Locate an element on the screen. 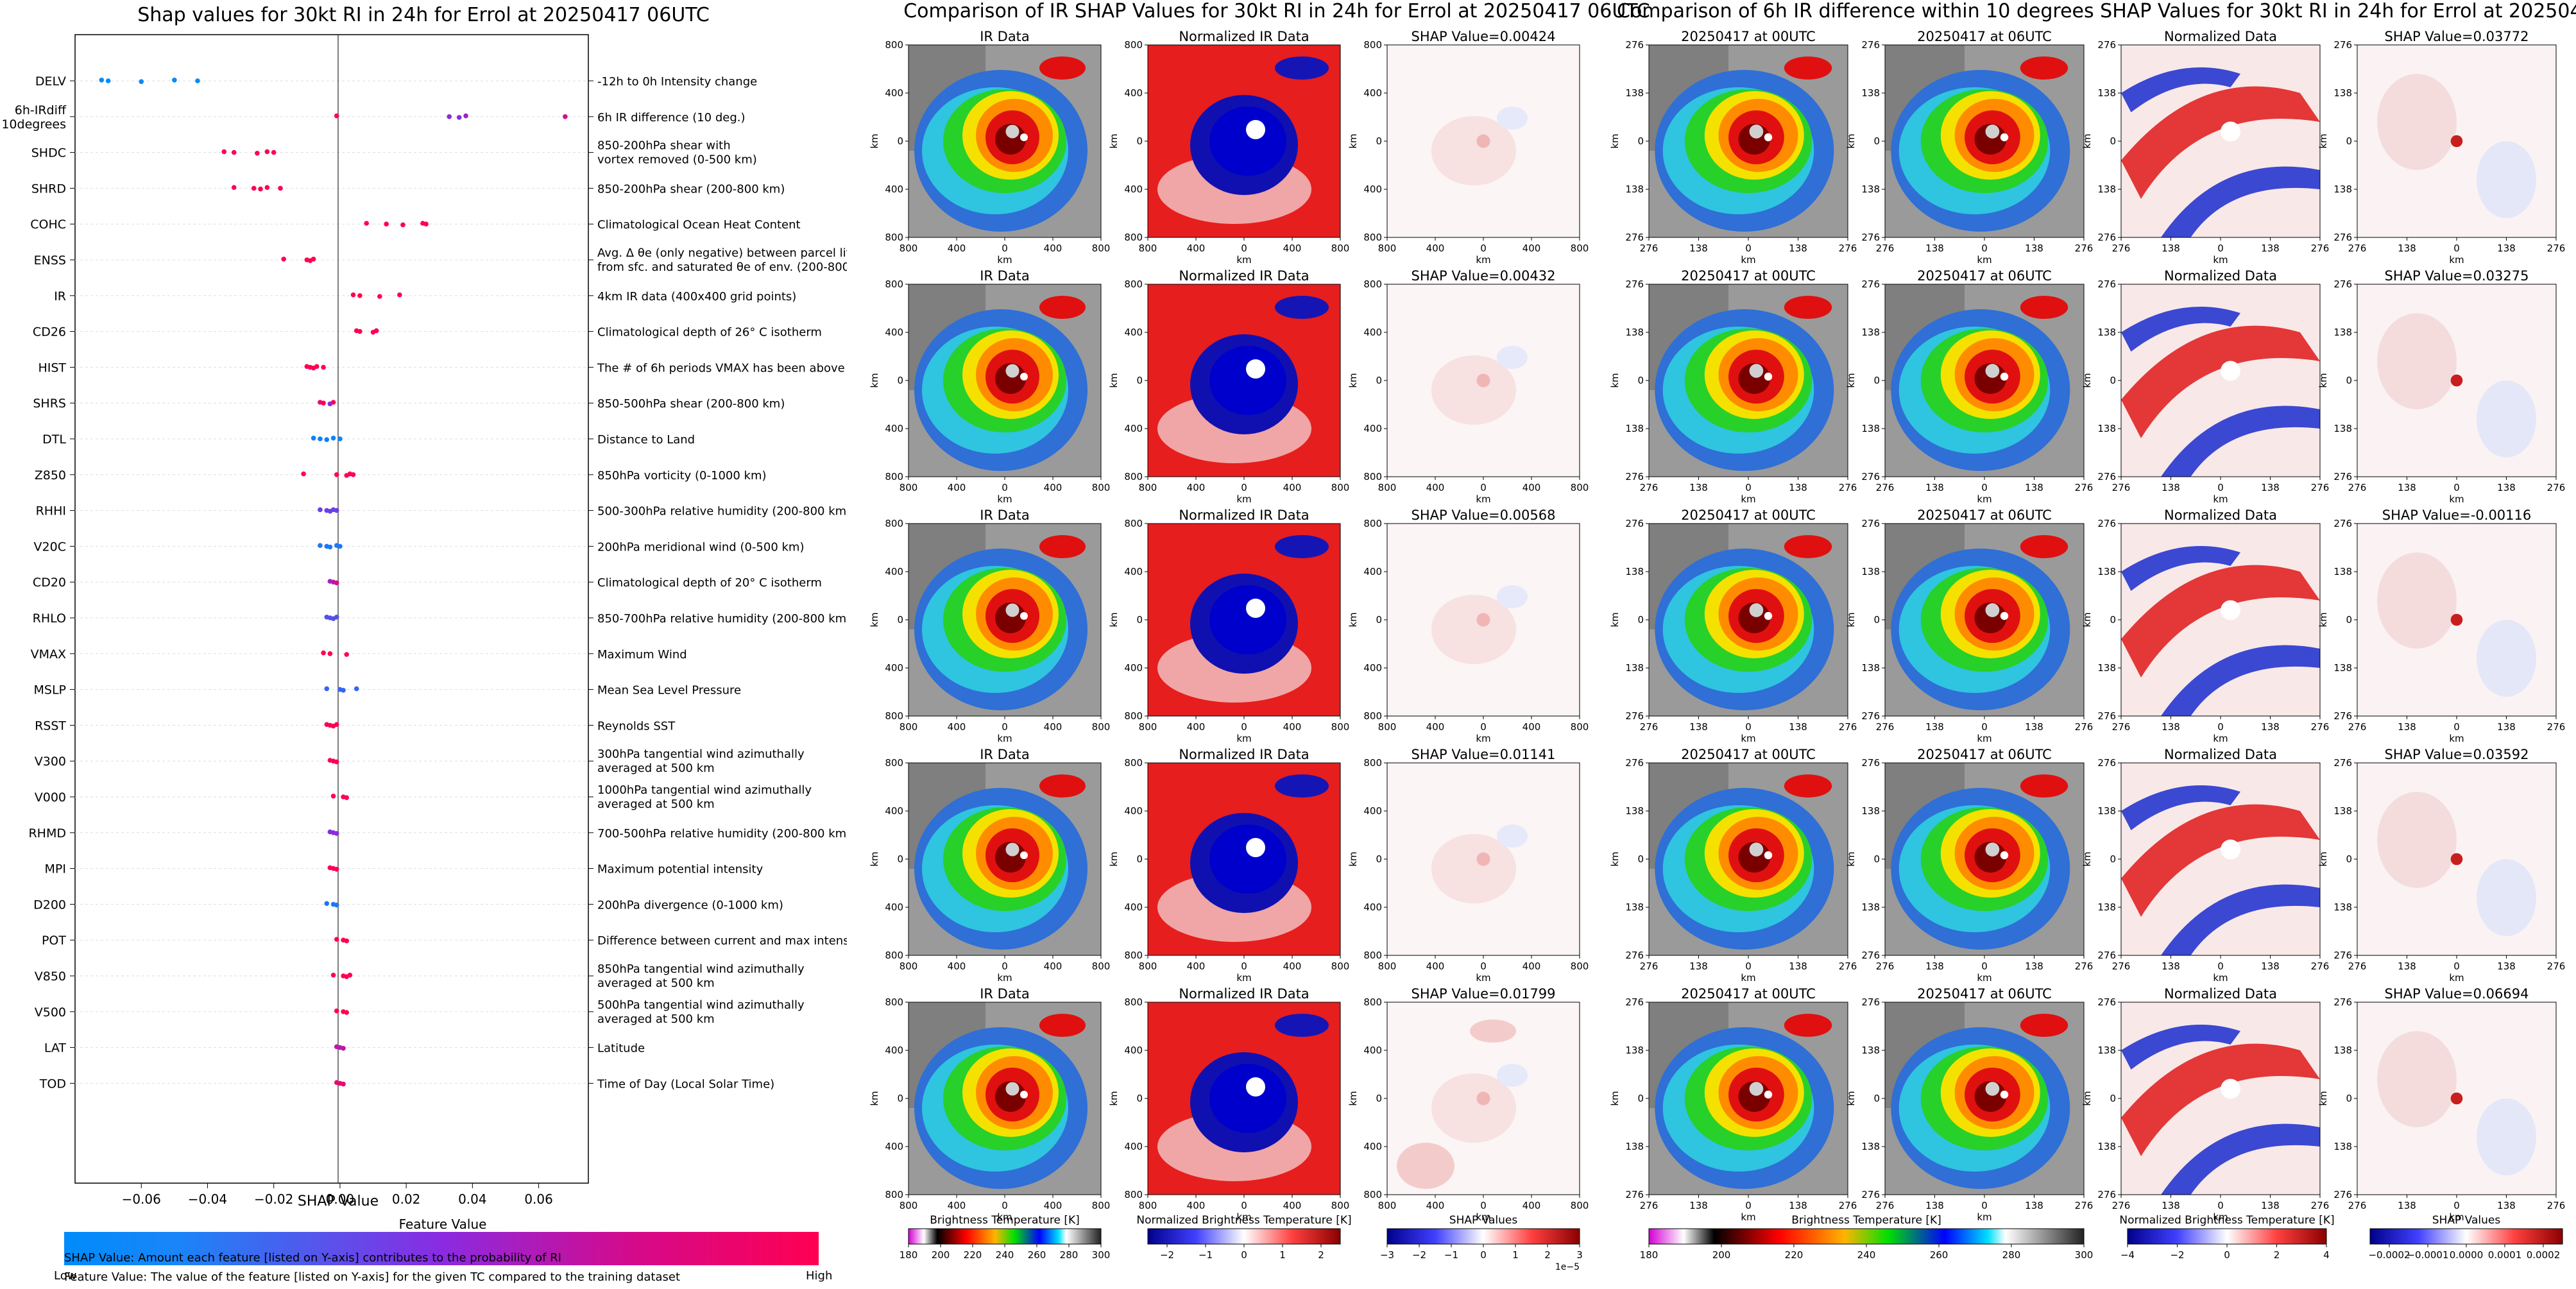 The image size is (2576, 1289). shap-xtick-label: 0.00 is located at coordinates (341, 1199).